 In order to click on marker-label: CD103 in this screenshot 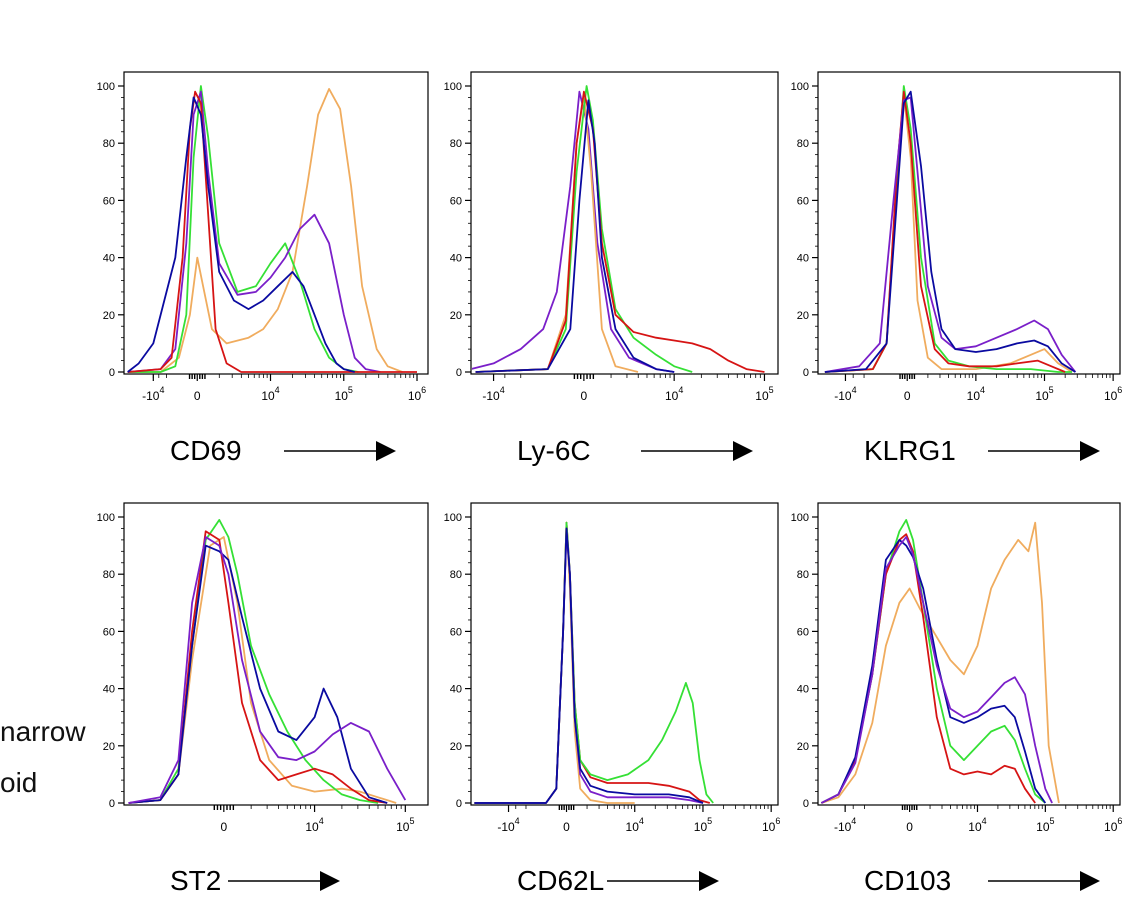, I will do `click(907, 880)`.